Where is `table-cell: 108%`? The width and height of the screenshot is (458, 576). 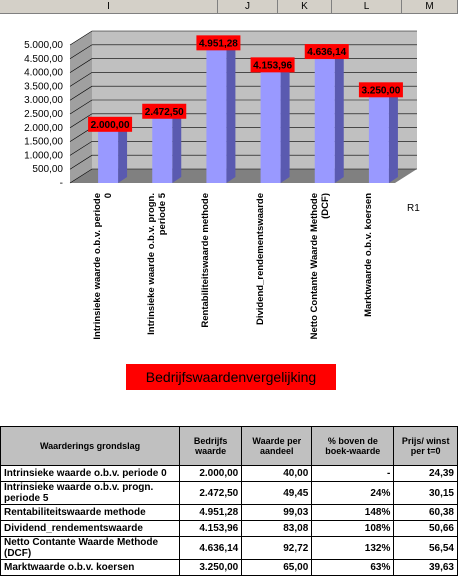
table-cell: 108% is located at coordinates (353, 528).